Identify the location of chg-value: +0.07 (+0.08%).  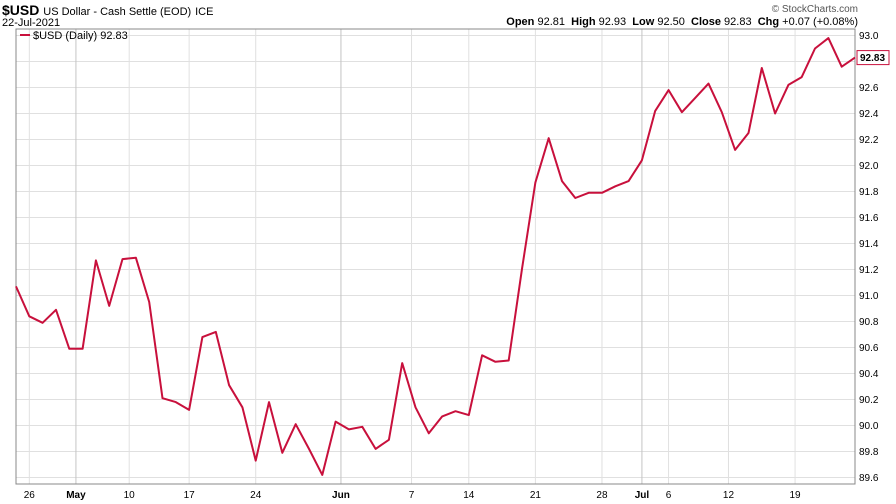
(820, 22).